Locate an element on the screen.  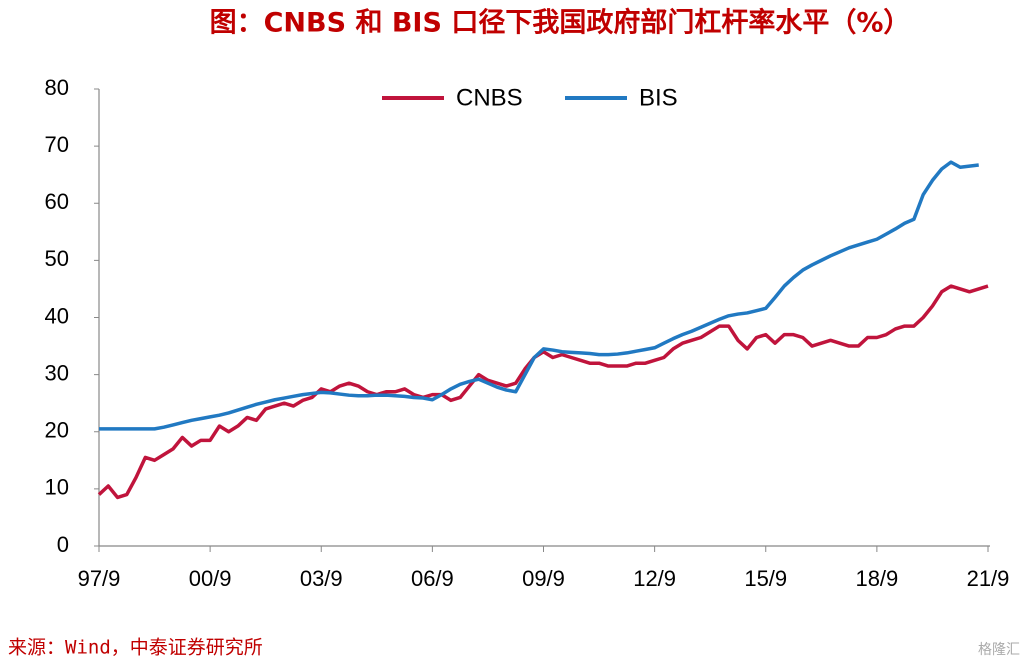
x-tick-label: 12/9 is located at coordinates (654, 578).